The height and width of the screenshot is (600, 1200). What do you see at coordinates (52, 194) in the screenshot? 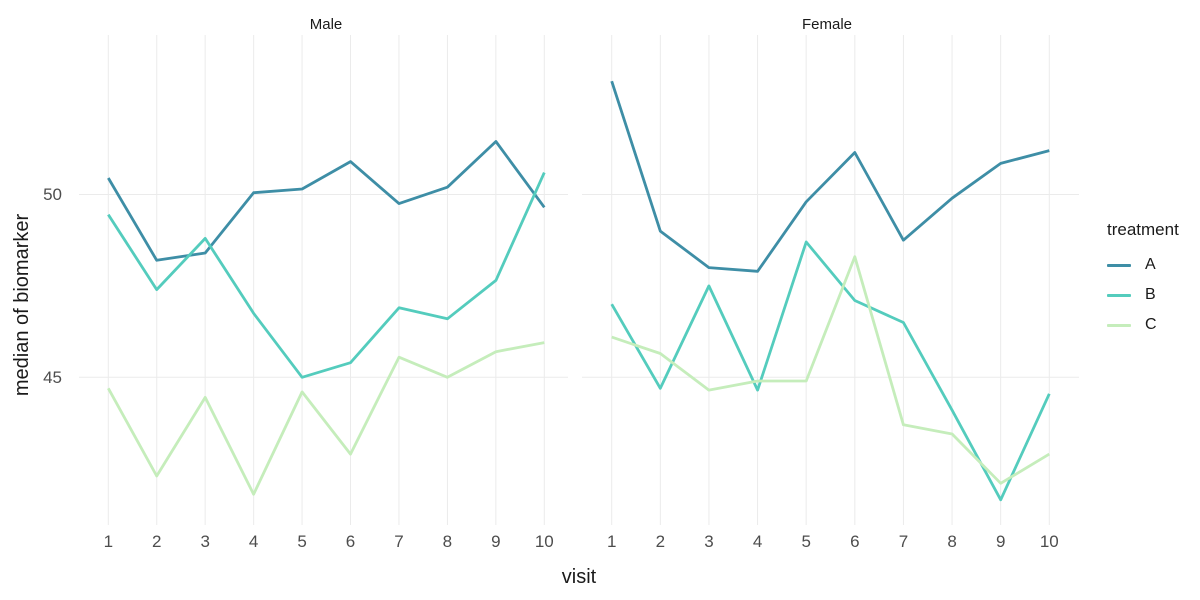
I see `y-tick-label-50: 50` at bounding box center [52, 194].